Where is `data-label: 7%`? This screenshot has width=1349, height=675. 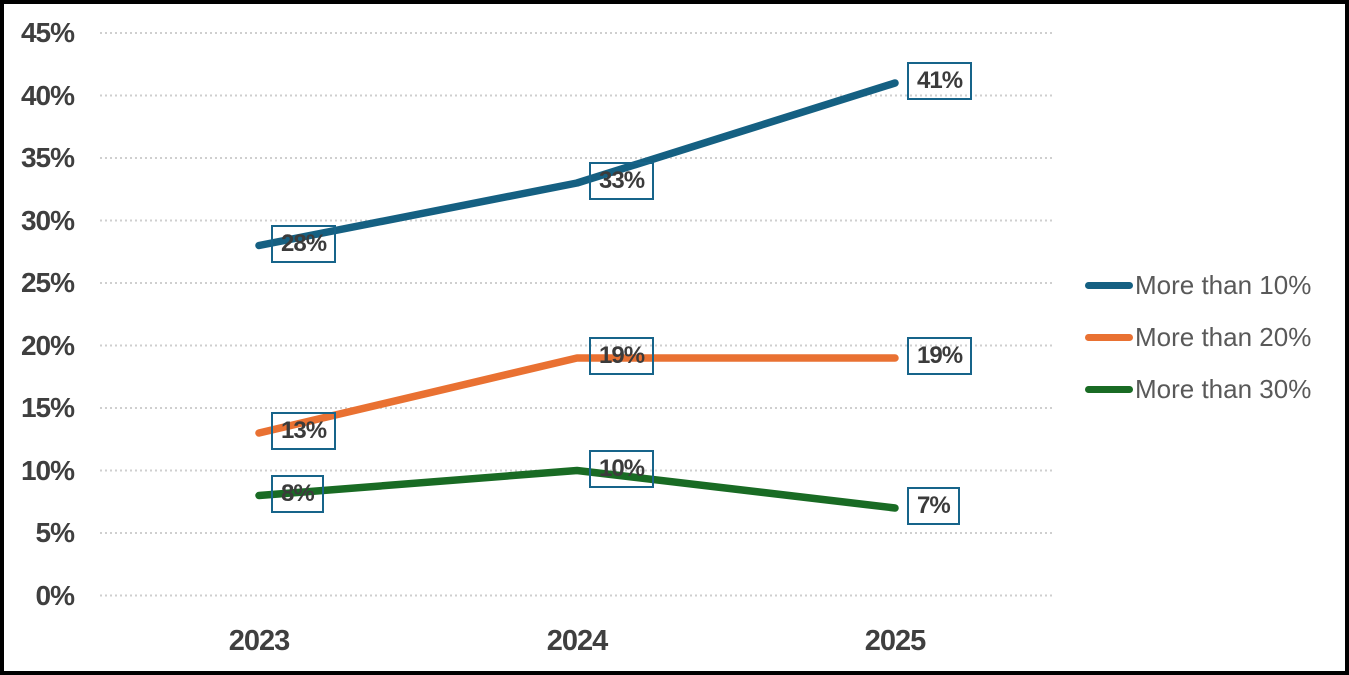 data-label: 7% is located at coordinates (933, 506).